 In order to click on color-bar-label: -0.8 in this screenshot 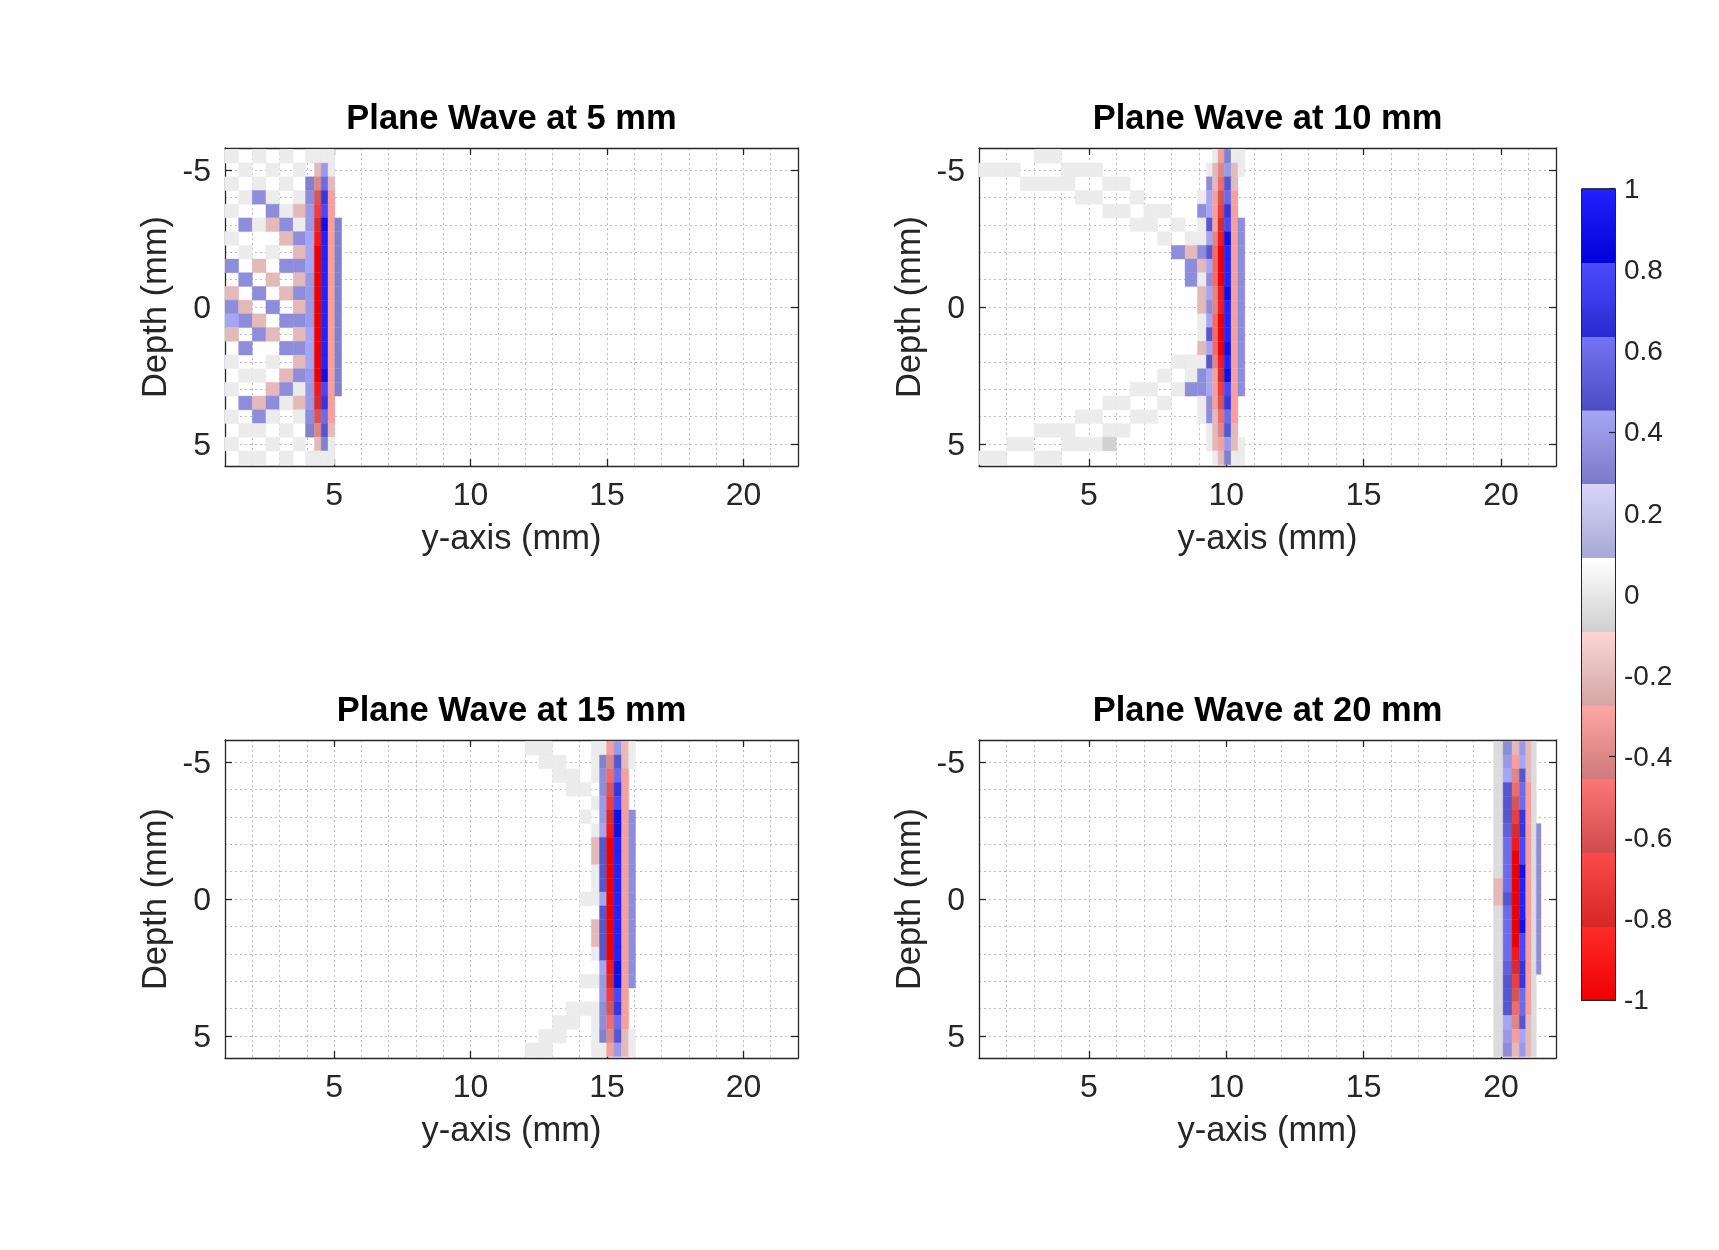, I will do `click(1648, 919)`.